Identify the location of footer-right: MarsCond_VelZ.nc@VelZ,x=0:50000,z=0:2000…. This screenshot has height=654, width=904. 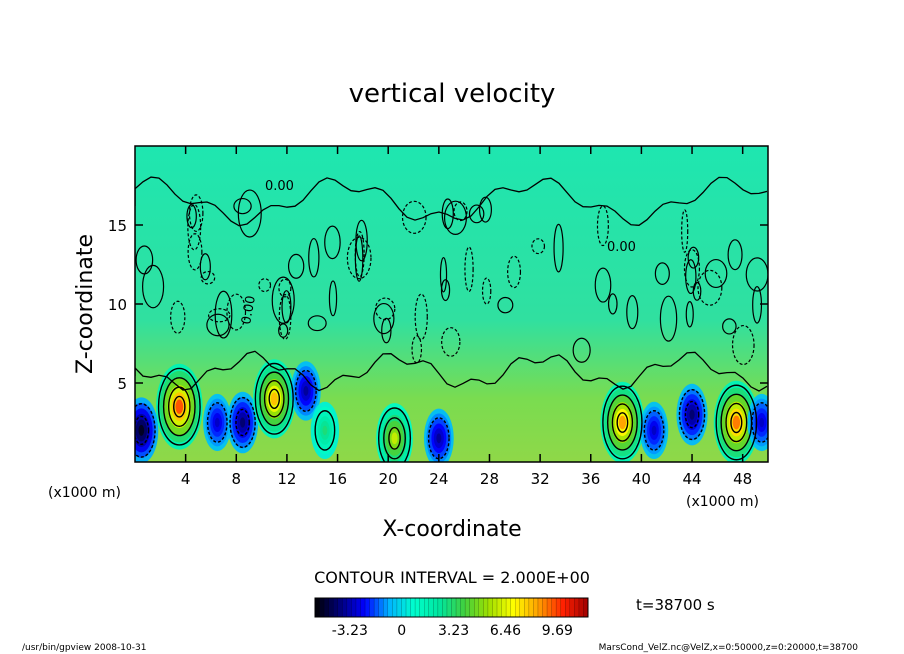
(729, 648).